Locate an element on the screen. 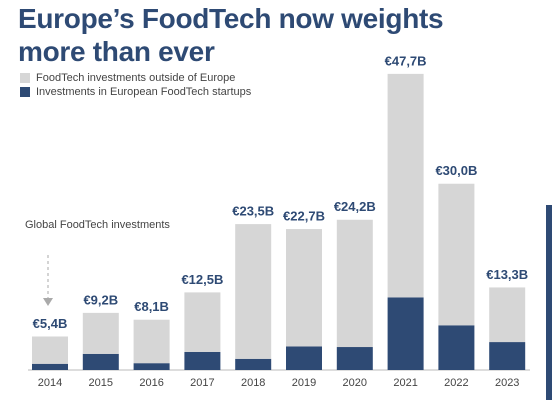  x-tick-label: 2021 is located at coordinates (405, 383).